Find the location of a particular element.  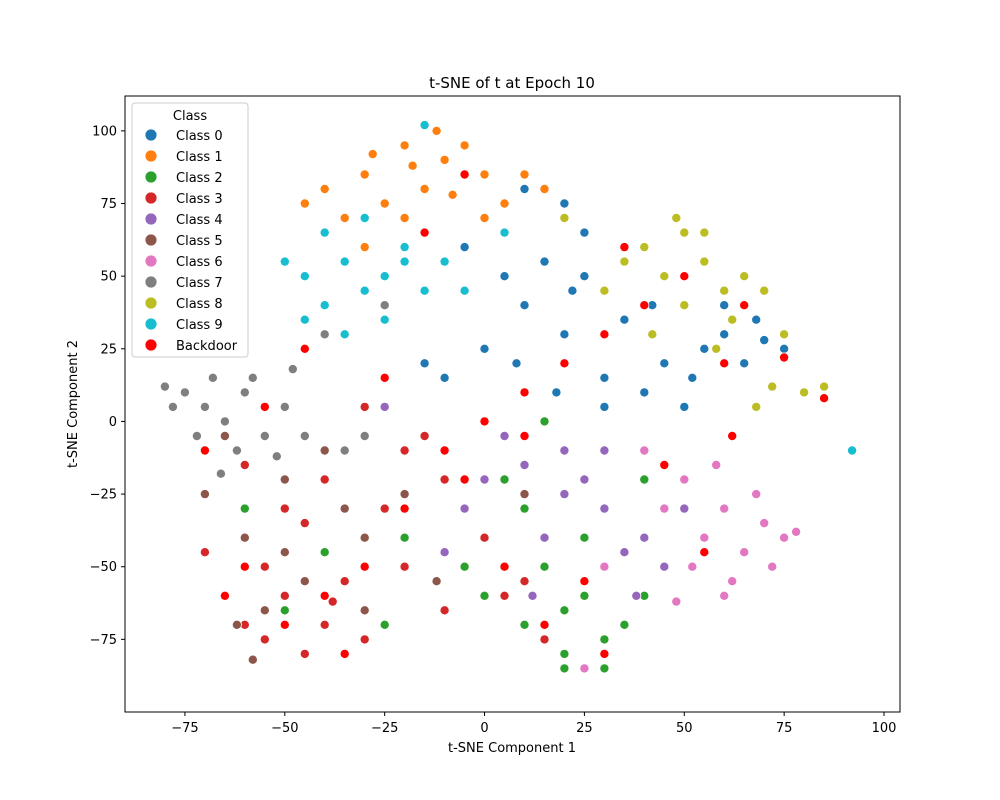

y-tick-label: 75 is located at coordinates (108, 204).